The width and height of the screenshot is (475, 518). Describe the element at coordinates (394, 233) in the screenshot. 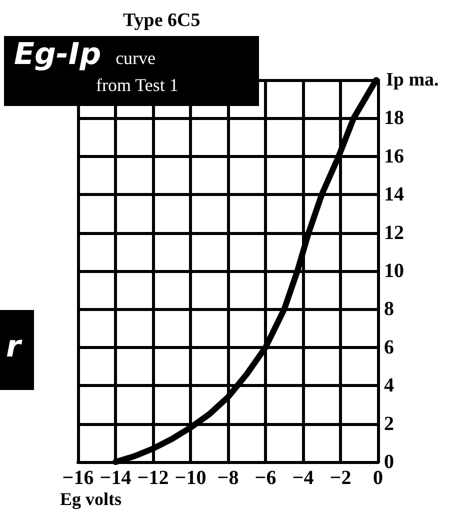

I see `y-tick-label: 12` at that location.